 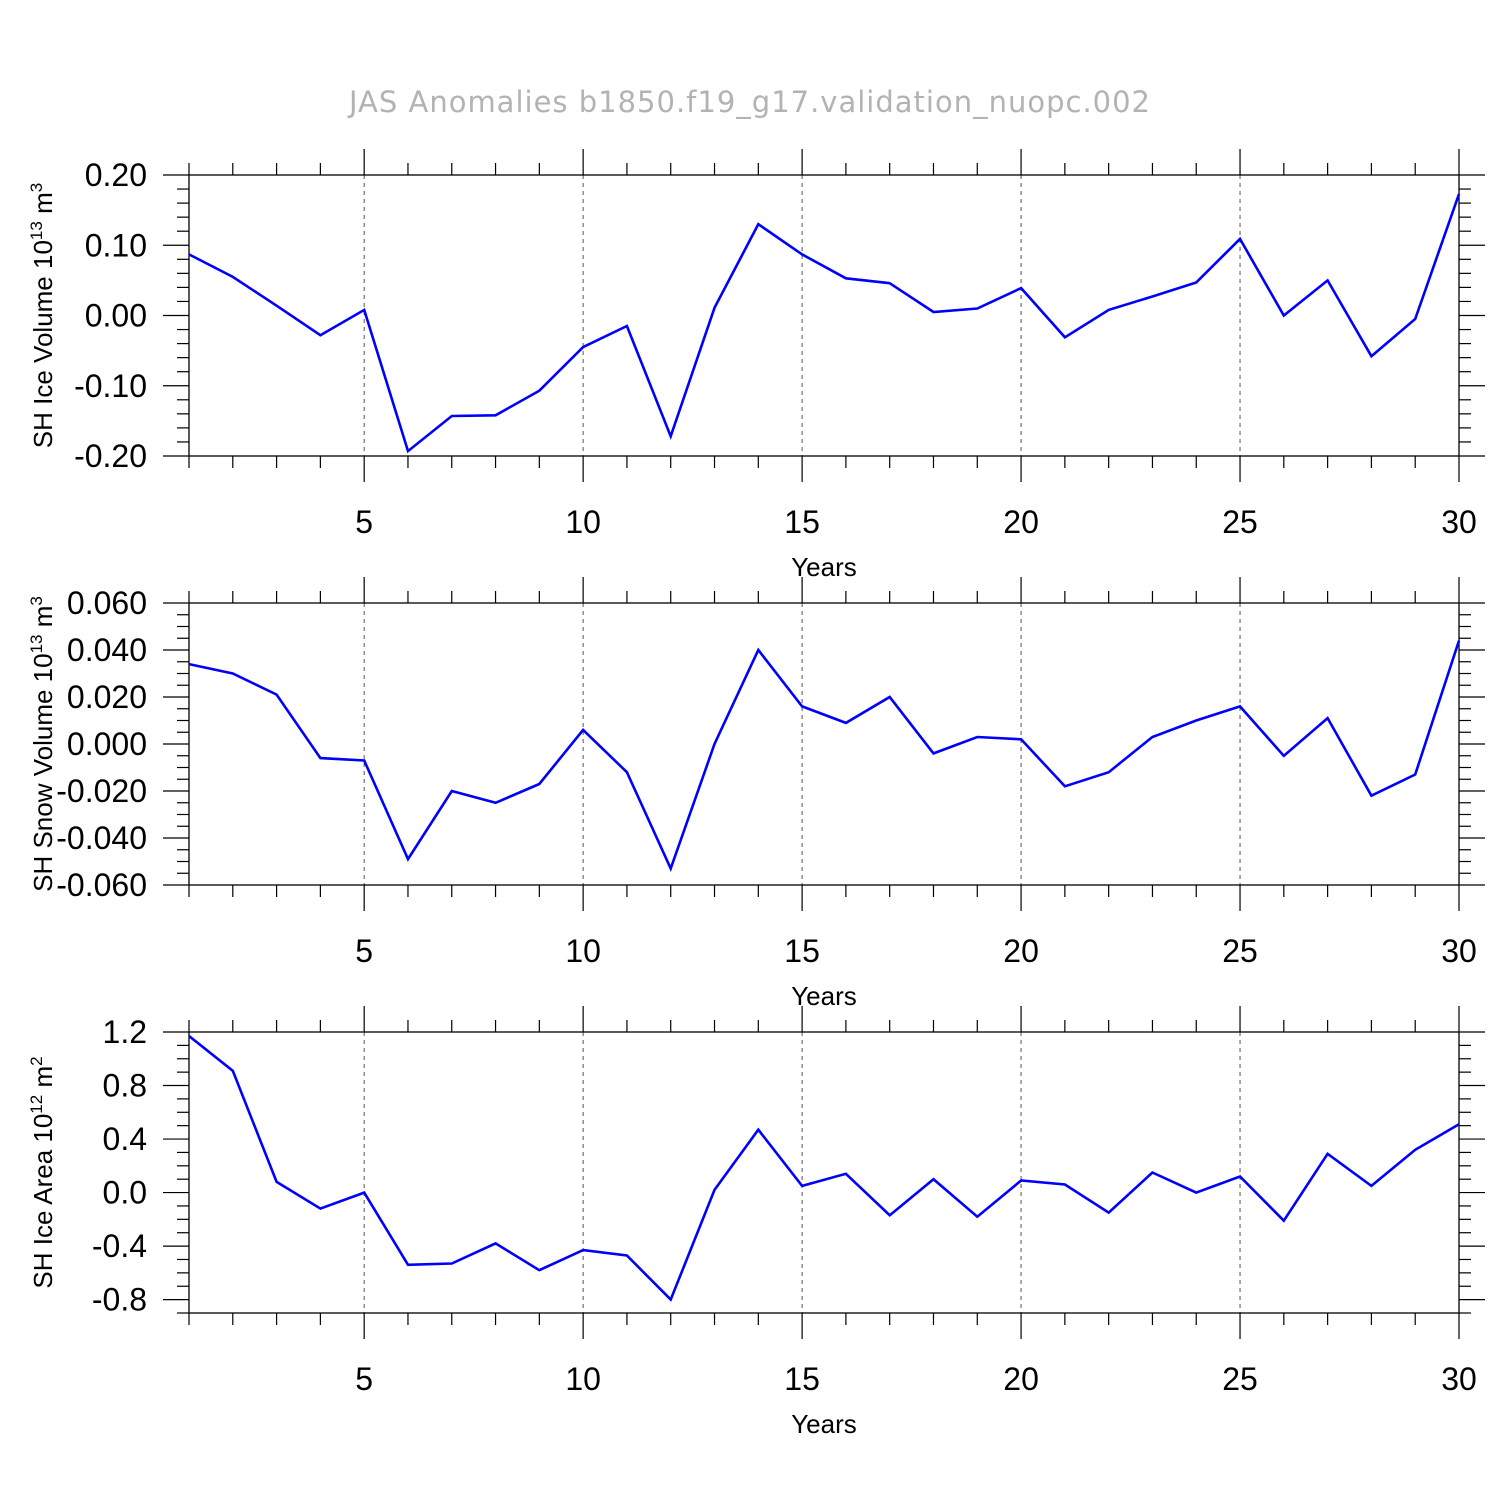 I want to click on y-axis-label: SH Ice Area 1012 m2, so click(x=42, y=1172).